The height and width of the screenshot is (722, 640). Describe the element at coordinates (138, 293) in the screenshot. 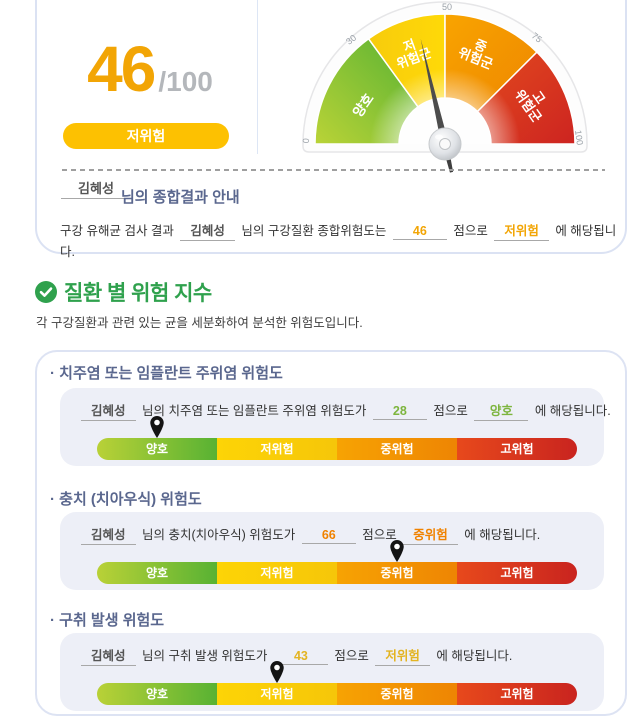

I see `disease-section-title: 질환 별 위험 지수` at that location.